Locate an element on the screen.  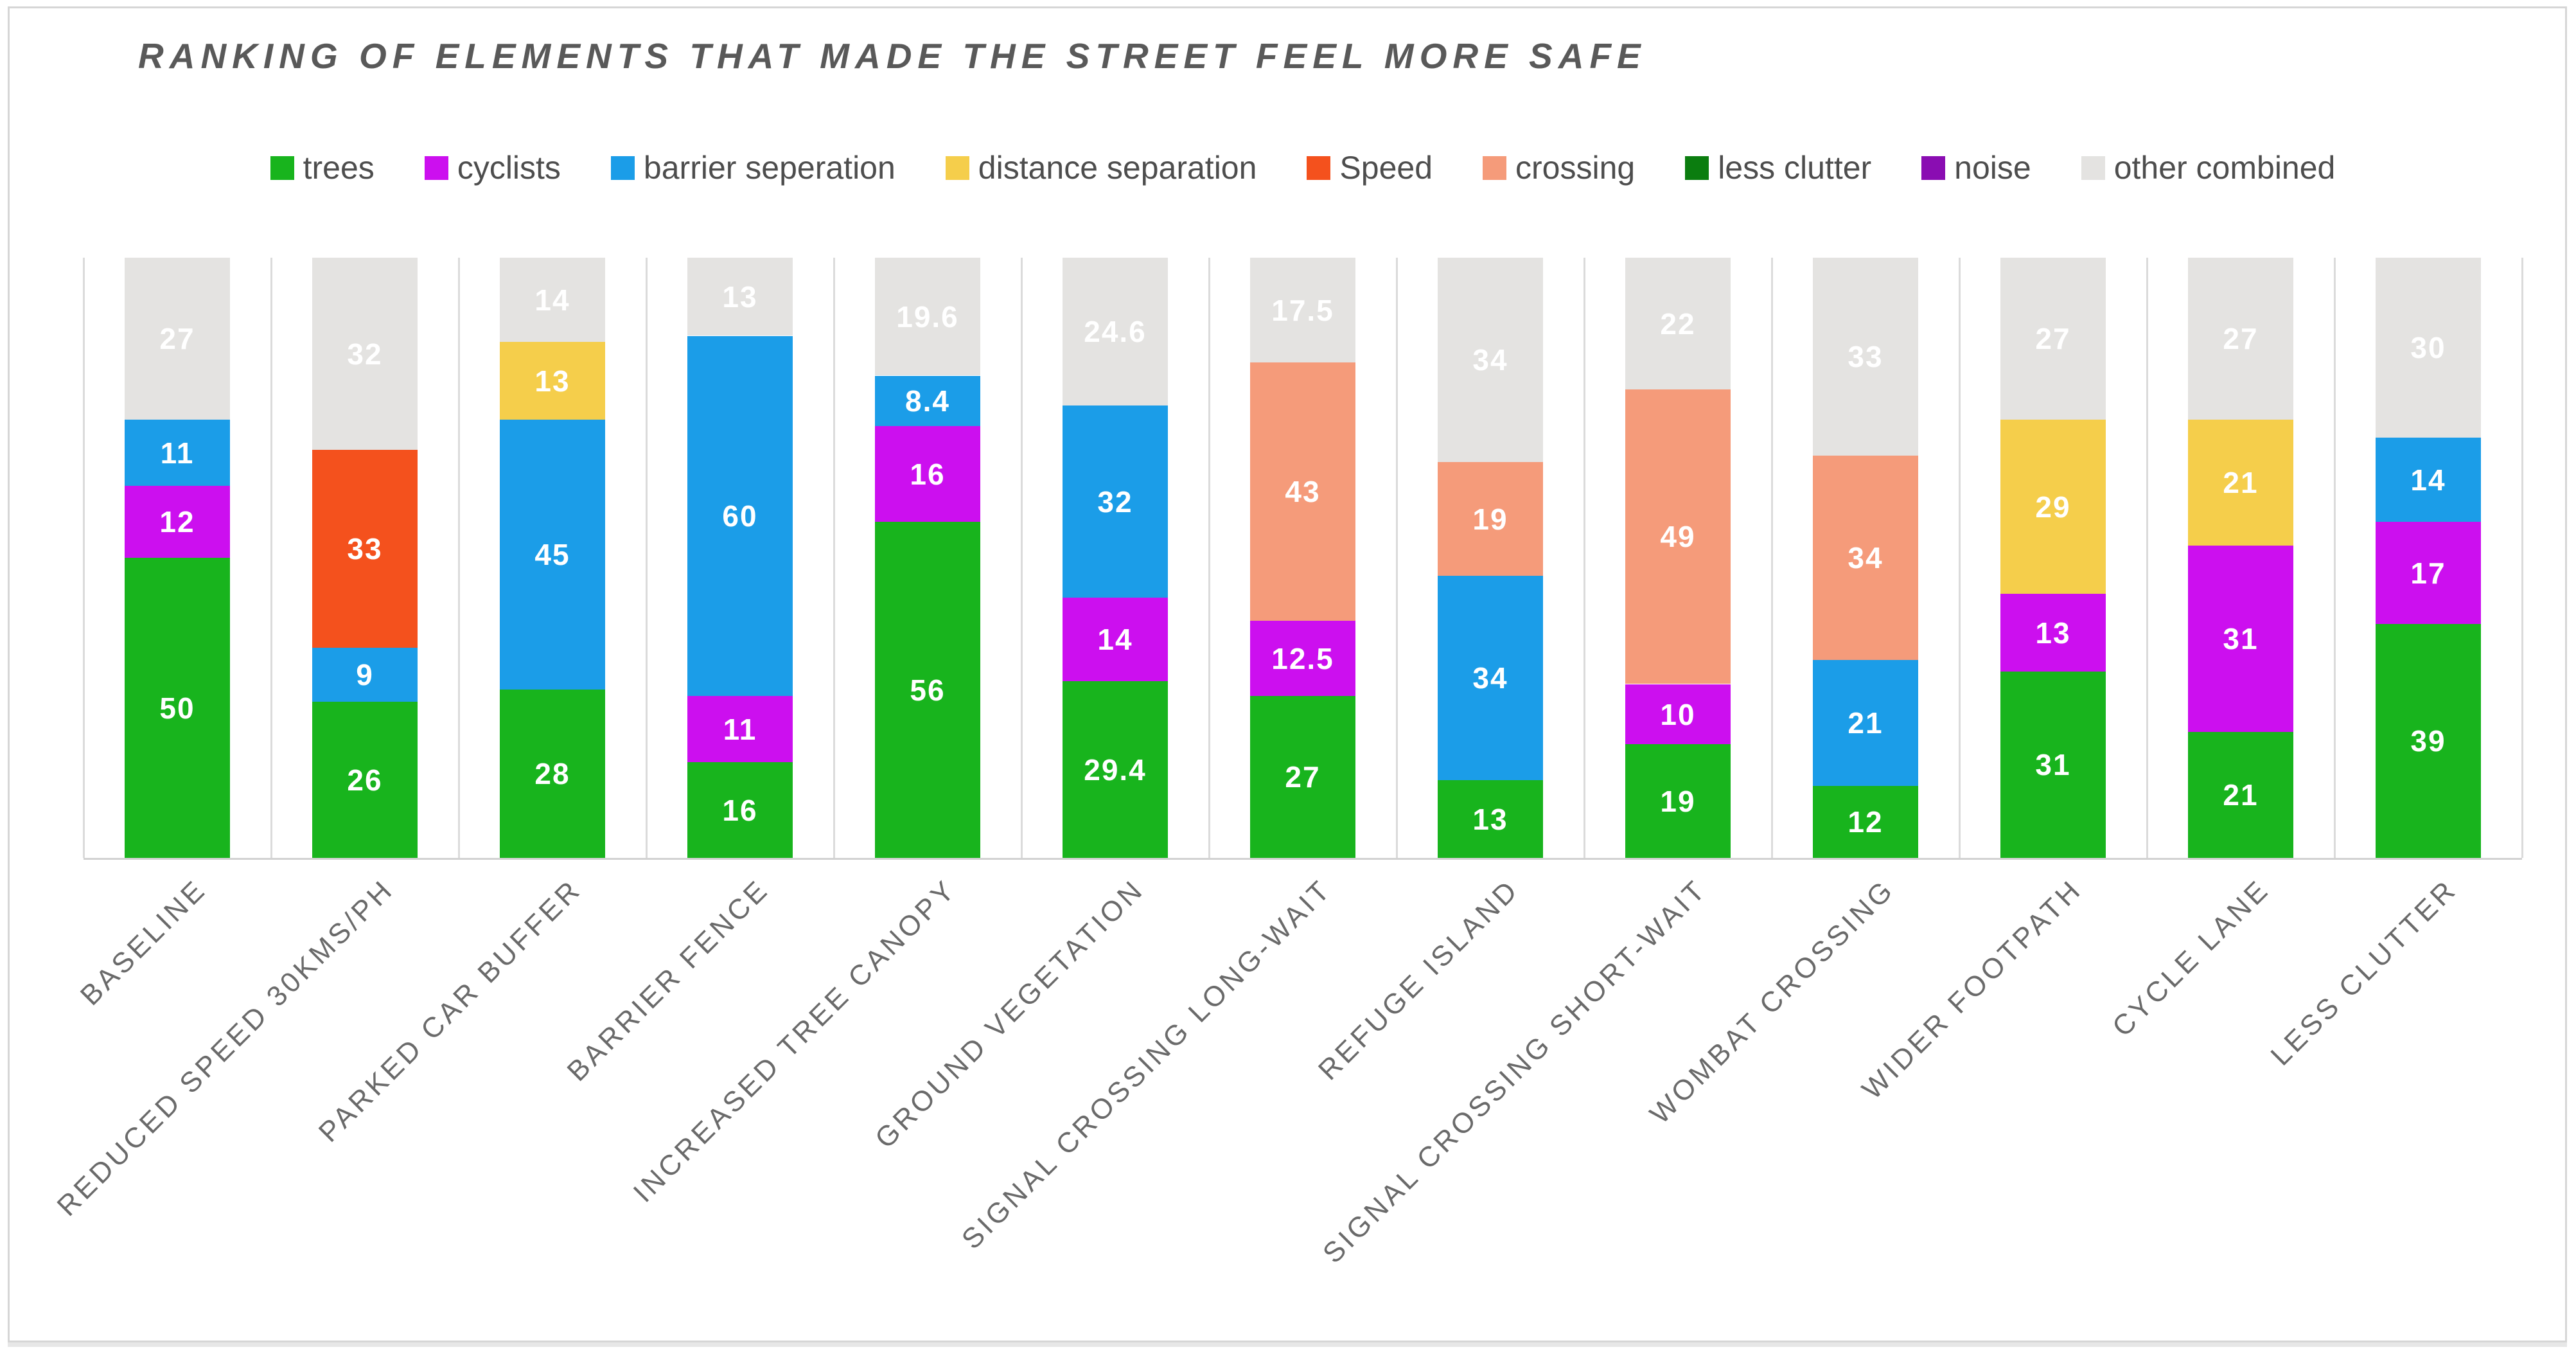
bar-segment-trees: 50 is located at coordinates (177, 708).